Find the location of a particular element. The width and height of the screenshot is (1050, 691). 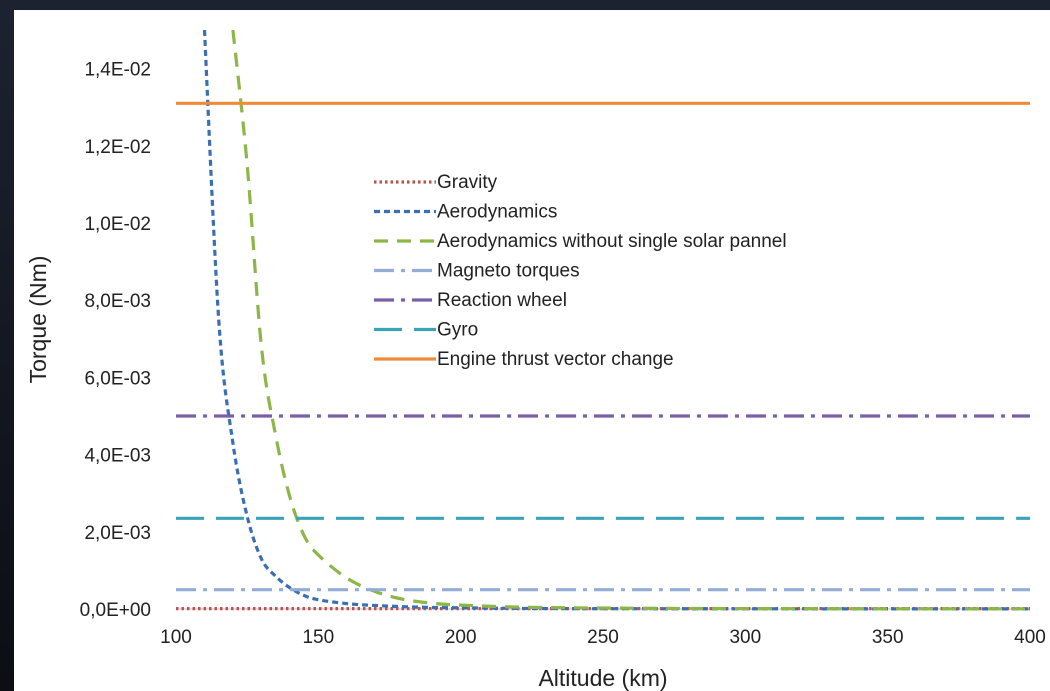

y-tick-label: 1,0E-02 is located at coordinates (117, 224).